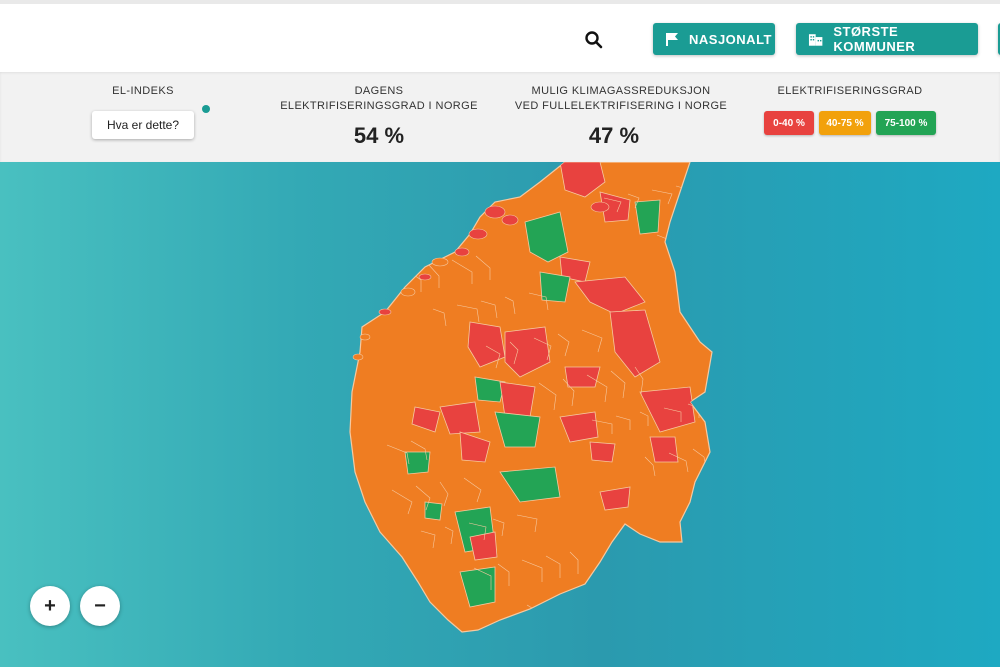  Describe the element at coordinates (379, 135) in the screenshot. I see `current-electrification-value: 54 %` at that location.